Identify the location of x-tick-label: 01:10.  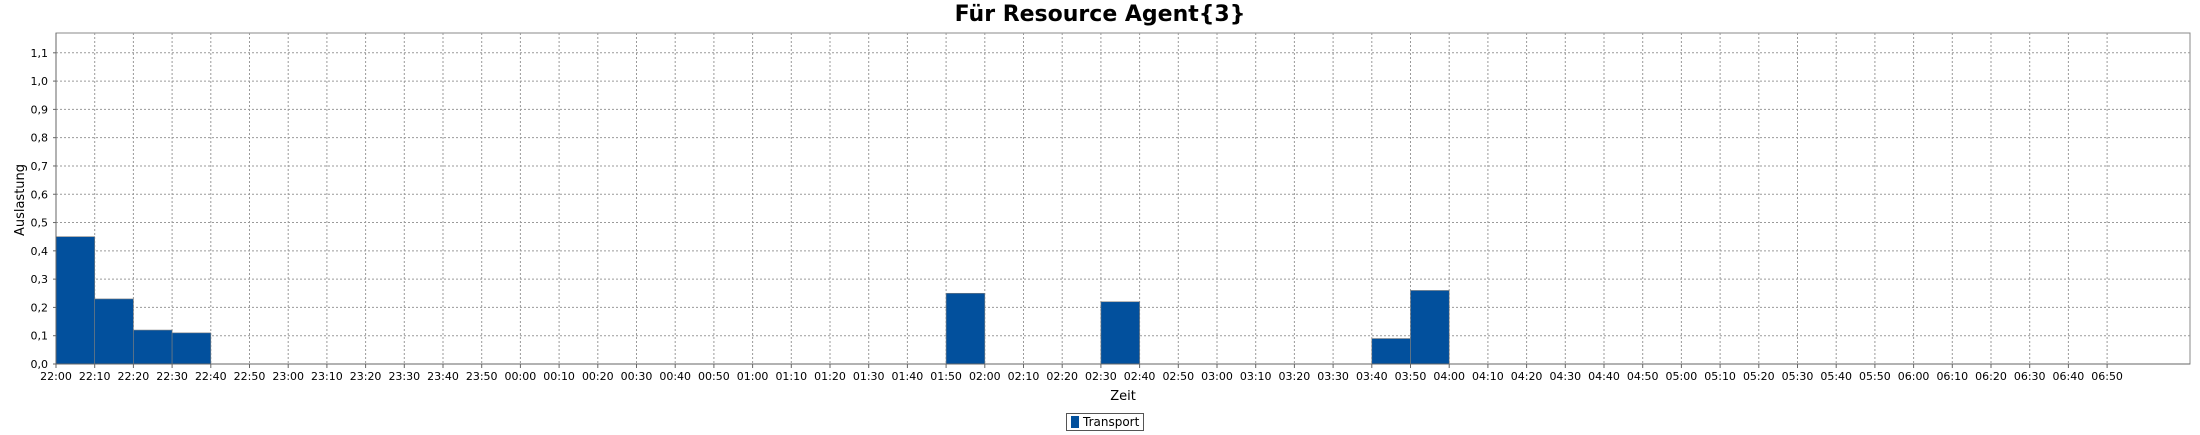
(791, 376).